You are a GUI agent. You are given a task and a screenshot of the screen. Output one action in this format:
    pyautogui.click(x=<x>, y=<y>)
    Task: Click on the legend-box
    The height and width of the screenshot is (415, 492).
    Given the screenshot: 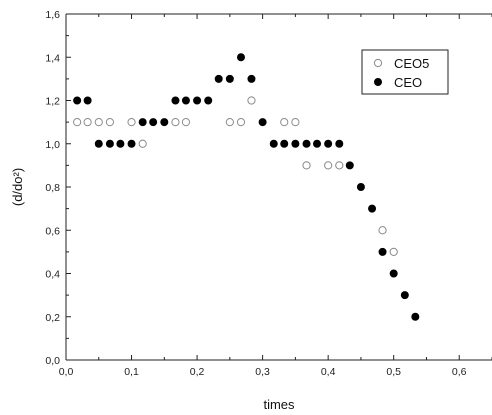 What is the action you would take?
    pyautogui.click(x=405, y=72)
    